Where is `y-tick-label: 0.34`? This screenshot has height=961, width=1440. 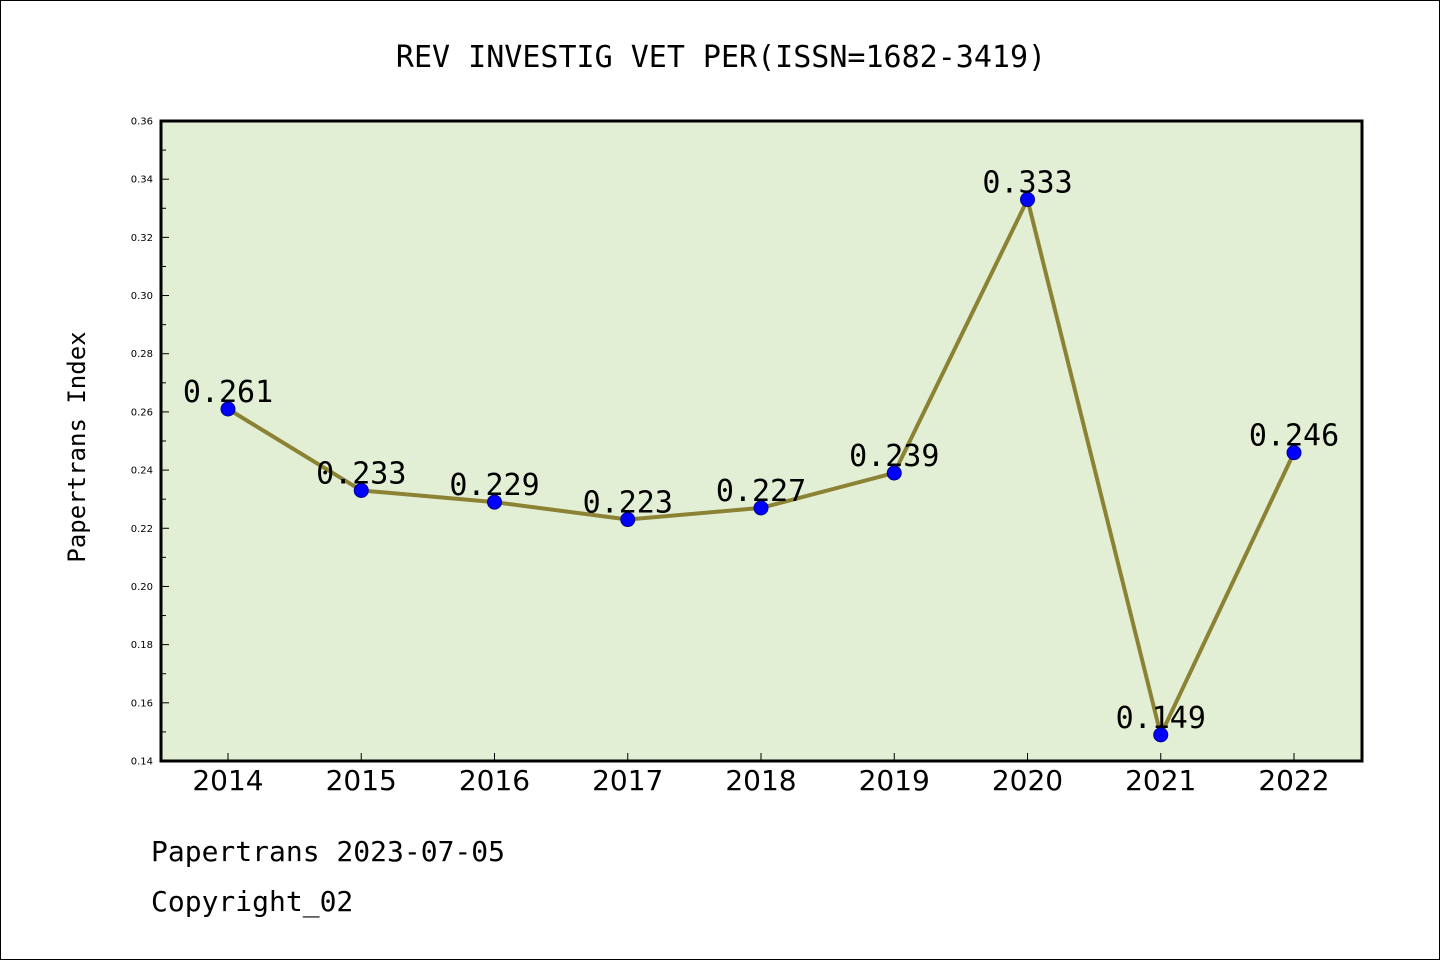
y-tick-label: 0.34 is located at coordinates (142, 180).